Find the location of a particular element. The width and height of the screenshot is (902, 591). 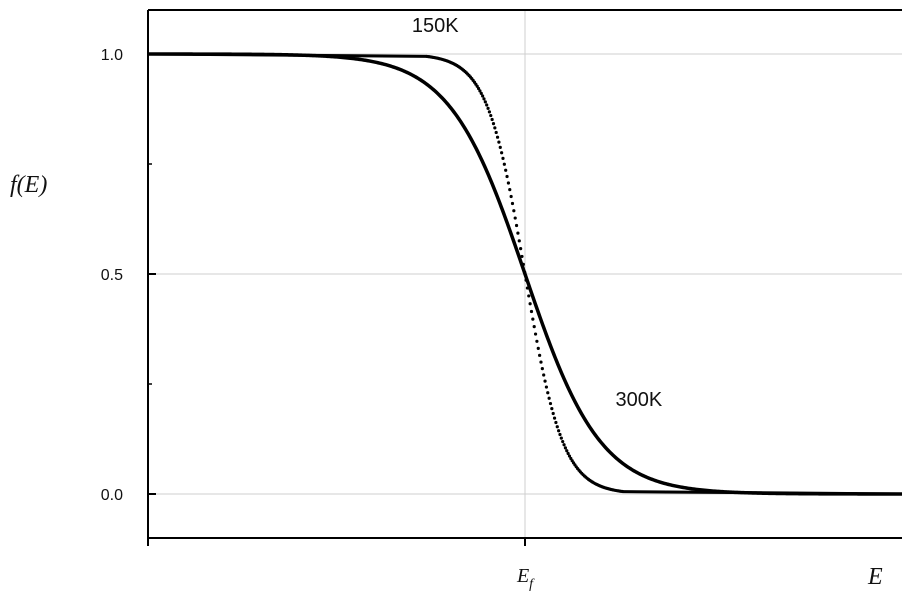

y-tick-label: 0.5 is located at coordinates (112, 275).